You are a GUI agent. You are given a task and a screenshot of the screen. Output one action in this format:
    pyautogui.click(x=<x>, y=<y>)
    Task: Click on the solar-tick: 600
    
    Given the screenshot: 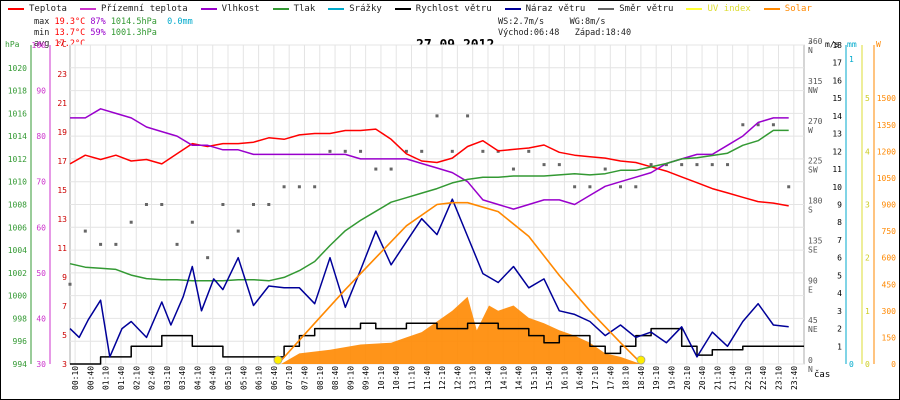 What is the action you would take?
    pyautogui.click(x=889, y=258)
    